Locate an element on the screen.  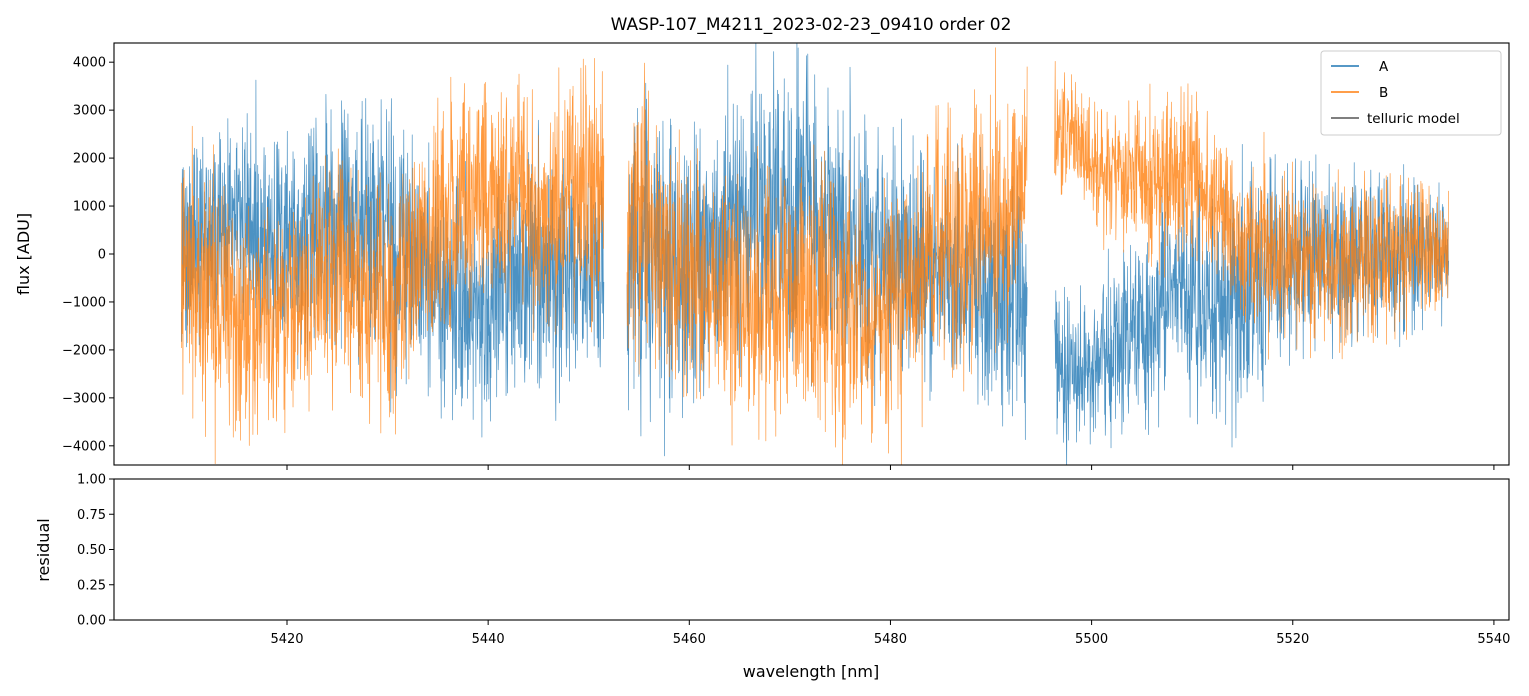
legend-label-telluric: telluric model is located at coordinates (1413, 119).